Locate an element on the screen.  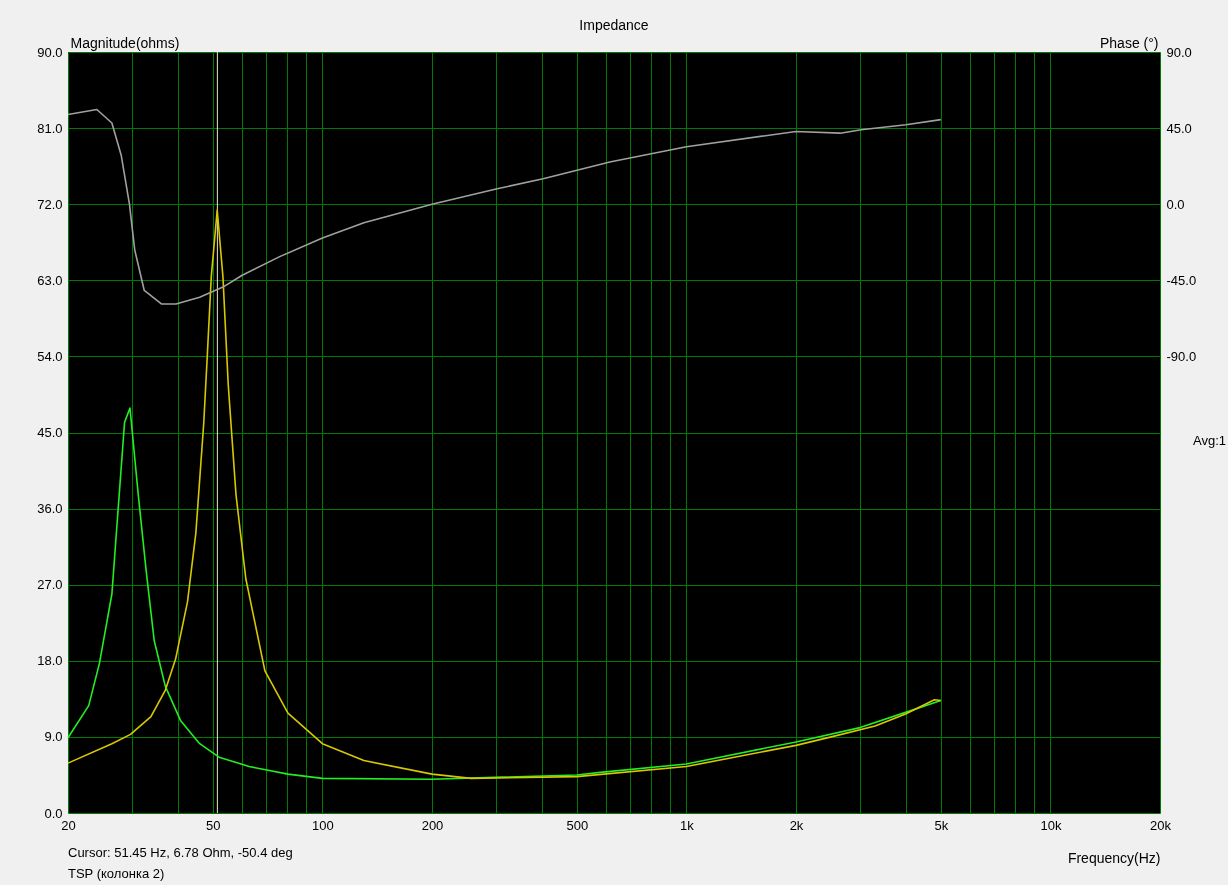
x-tick-label: 10k is located at coordinates (1051, 825).